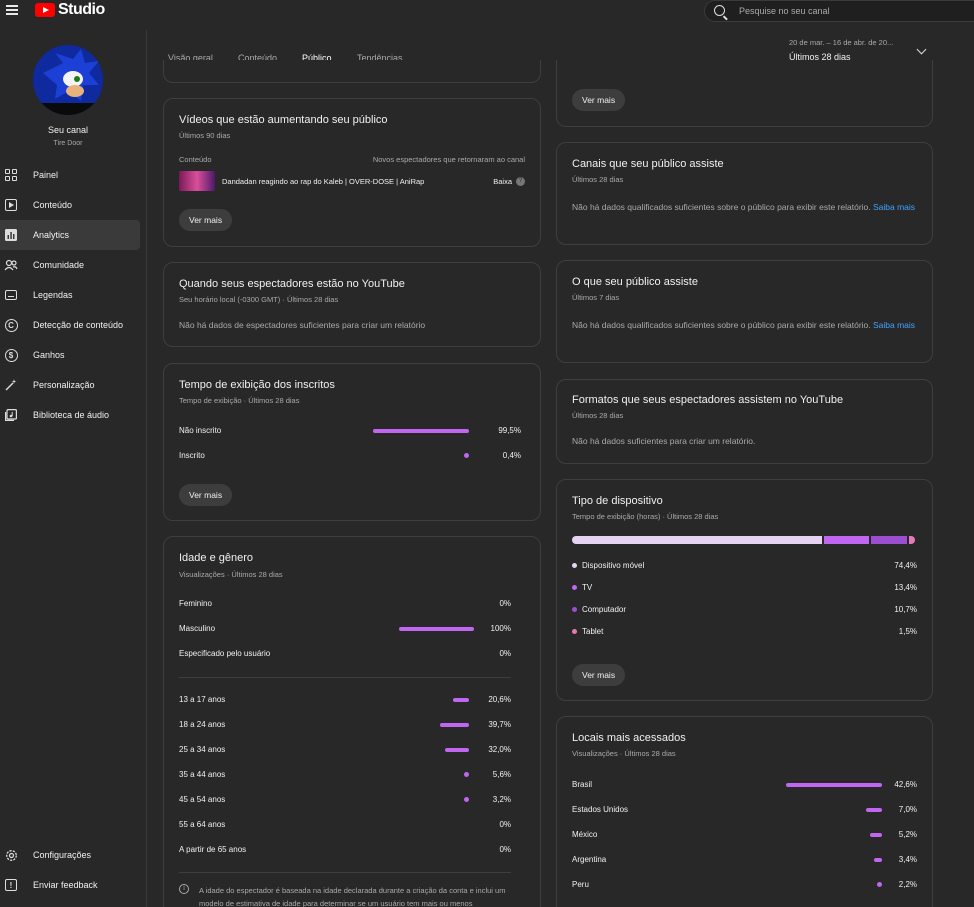  I want to click on video-thumbnail, so click(197, 181).